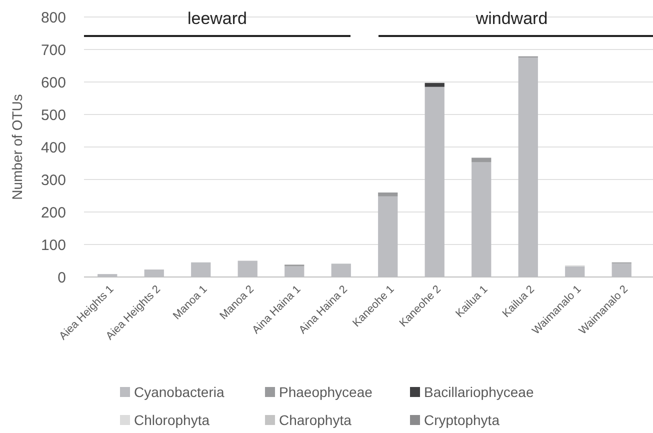 The image size is (653, 433). Describe the element at coordinates (479, 392) in the screenshot. I see `legend-label: Bacillariophyceae` at that location.